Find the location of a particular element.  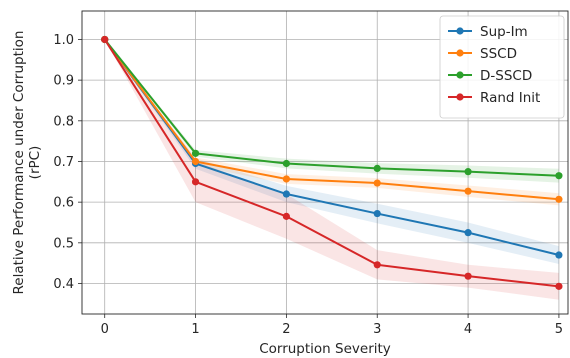

legend-marker-rand-init is located at coordinates (460, 97).